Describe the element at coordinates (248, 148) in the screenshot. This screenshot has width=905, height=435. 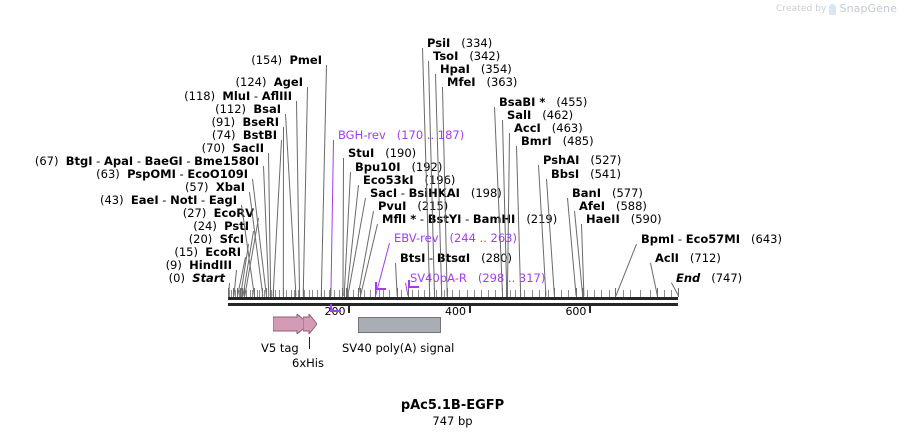
I see `site-name-sacii-0: SacII` at that location.